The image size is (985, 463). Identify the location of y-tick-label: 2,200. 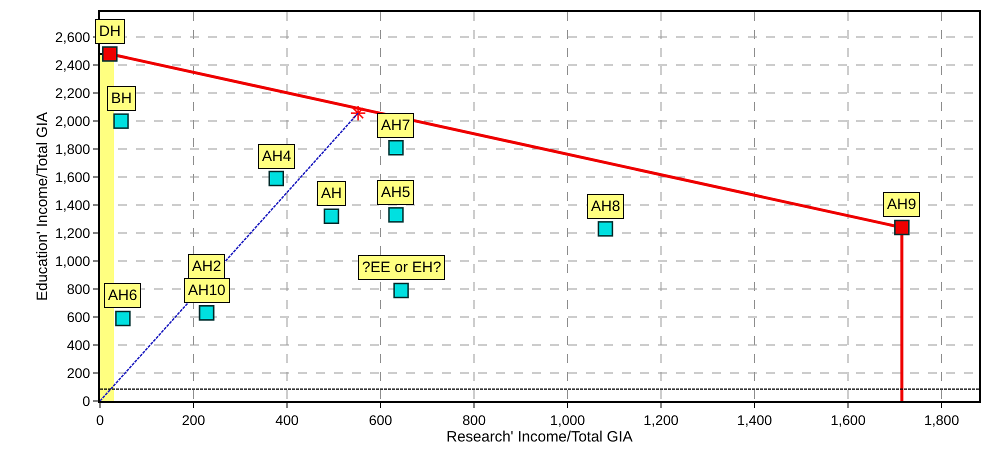
(72, 93).